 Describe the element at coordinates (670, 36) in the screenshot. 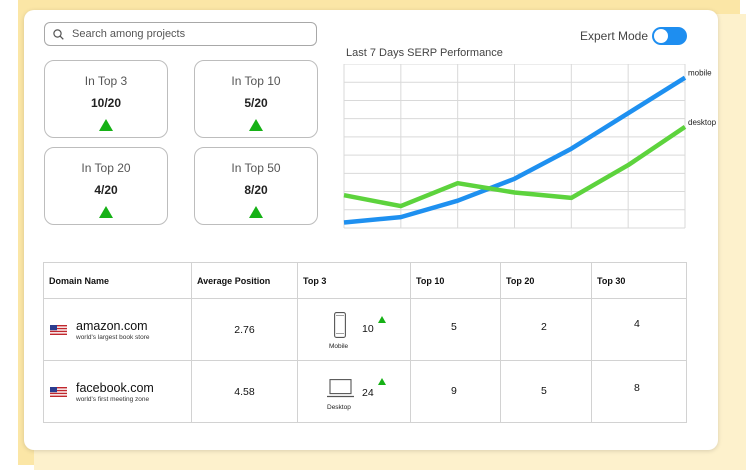

I see `expert-mode-toggle` at that location.